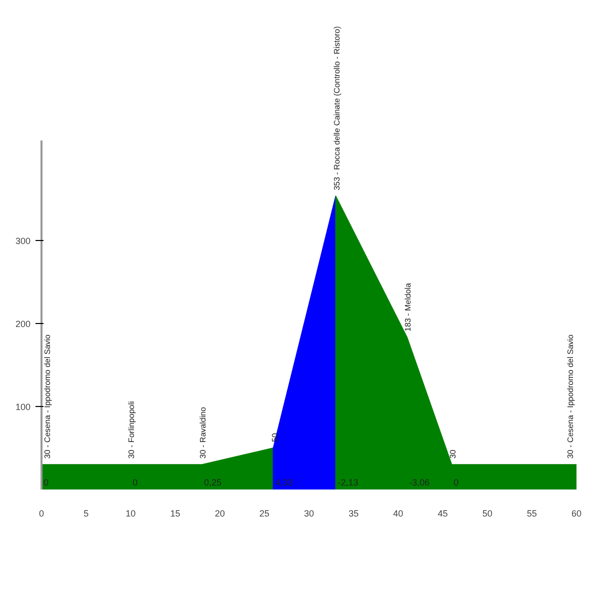 This screenshot has width=600, height=600. I want to click on x-tick-label: 55, so click(531, 513).